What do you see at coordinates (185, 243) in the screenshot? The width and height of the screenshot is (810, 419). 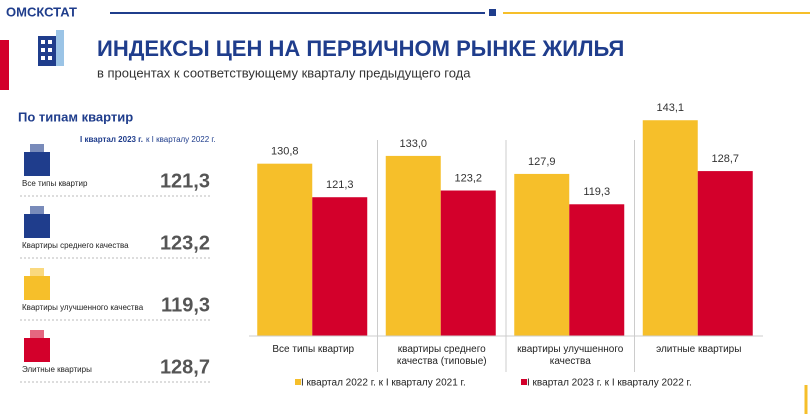 I see `row-value: 123,2` at bounding box center [185, 243].